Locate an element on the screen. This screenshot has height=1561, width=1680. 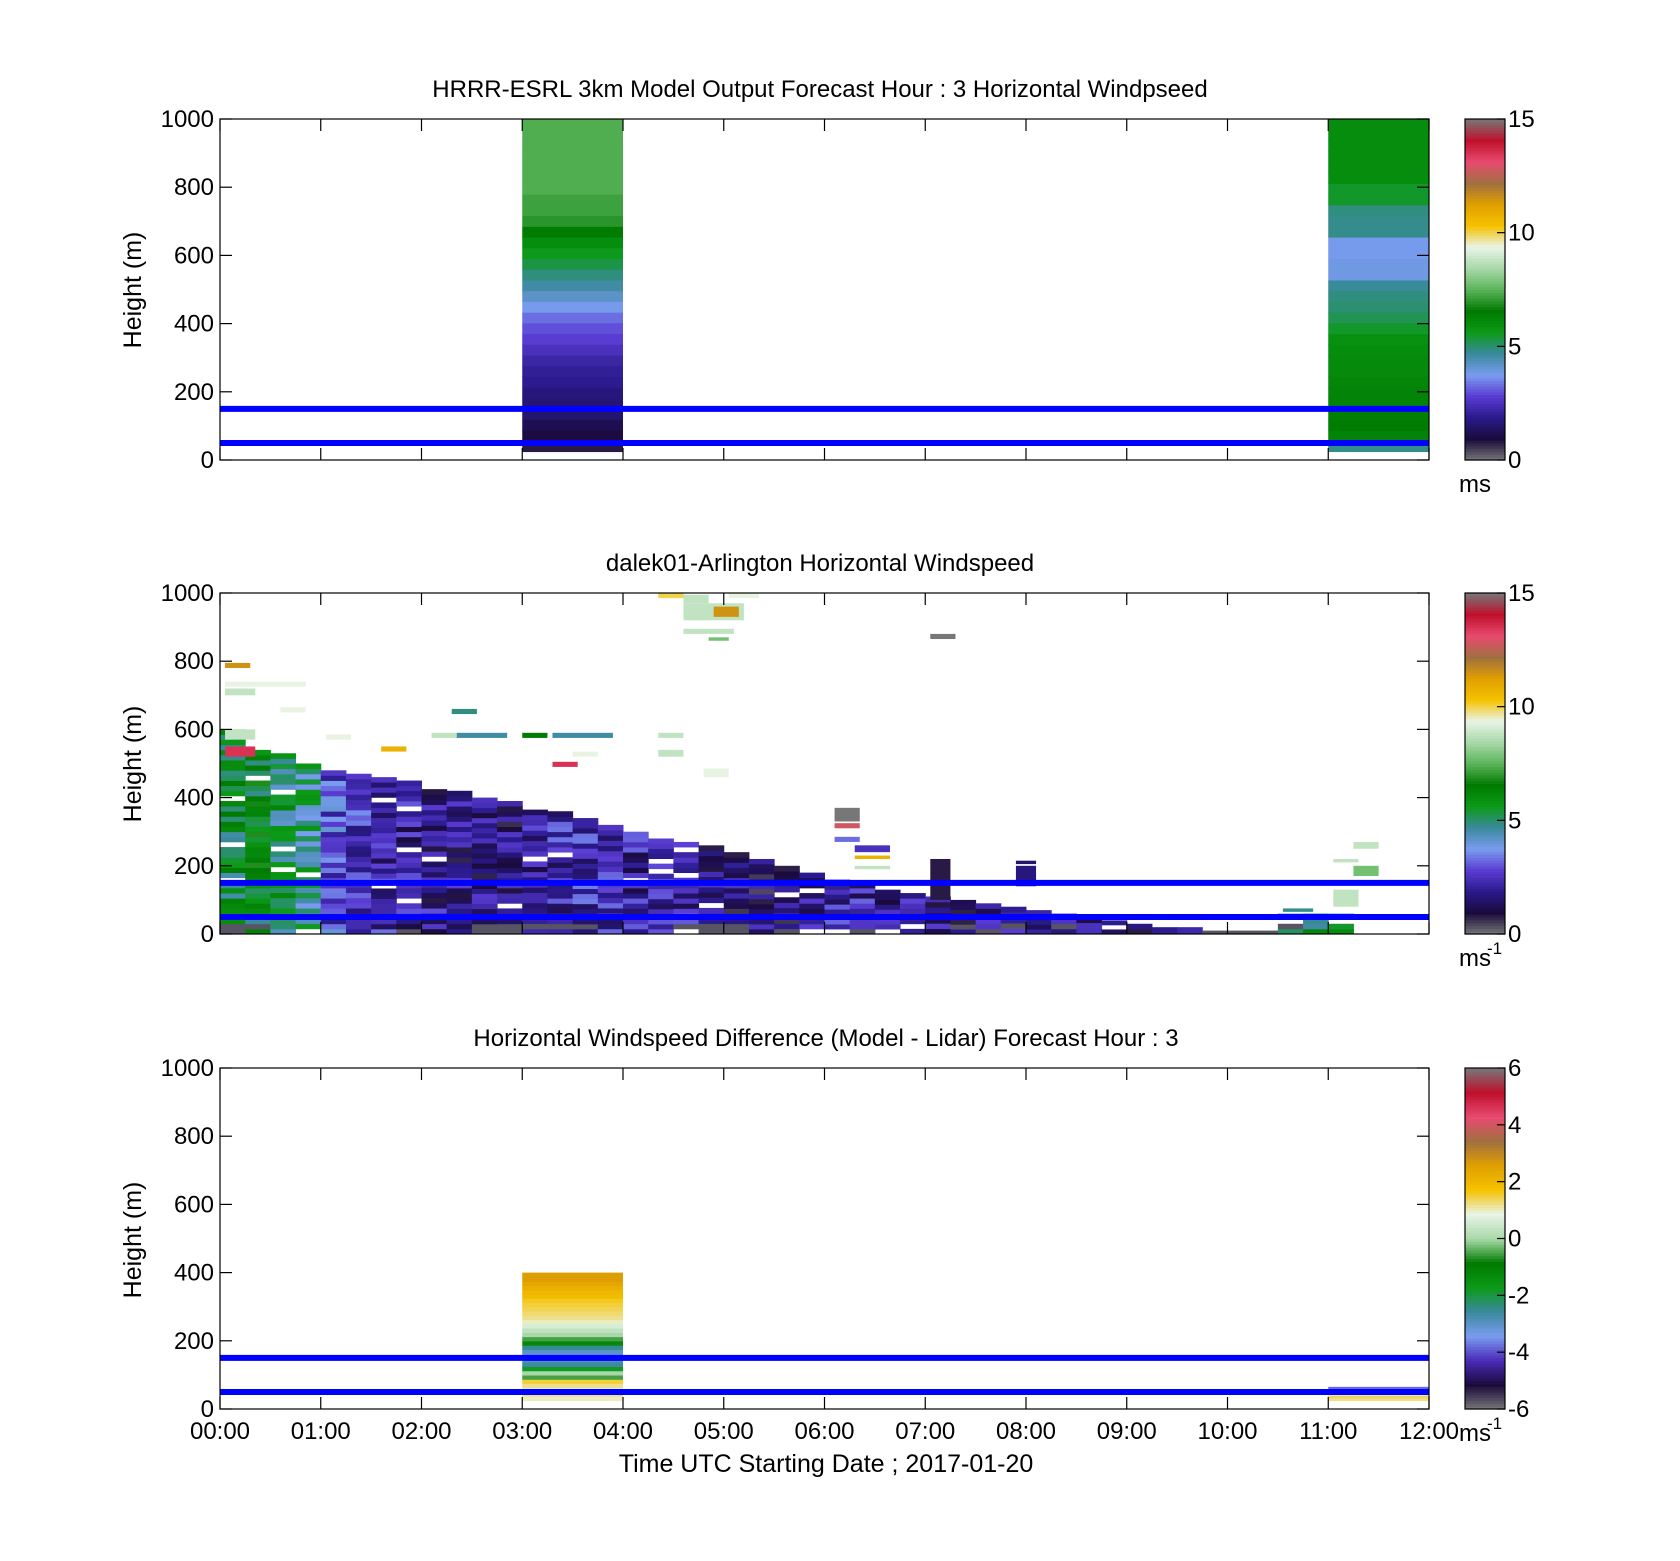
colorbar-tick-label: 15 is located at coordinates (1521, 119).